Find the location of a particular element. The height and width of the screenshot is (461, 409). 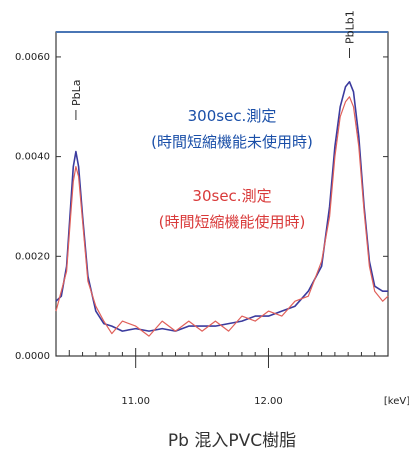

y-tick-label: 0.0060 is located at coordinates (32, 57).